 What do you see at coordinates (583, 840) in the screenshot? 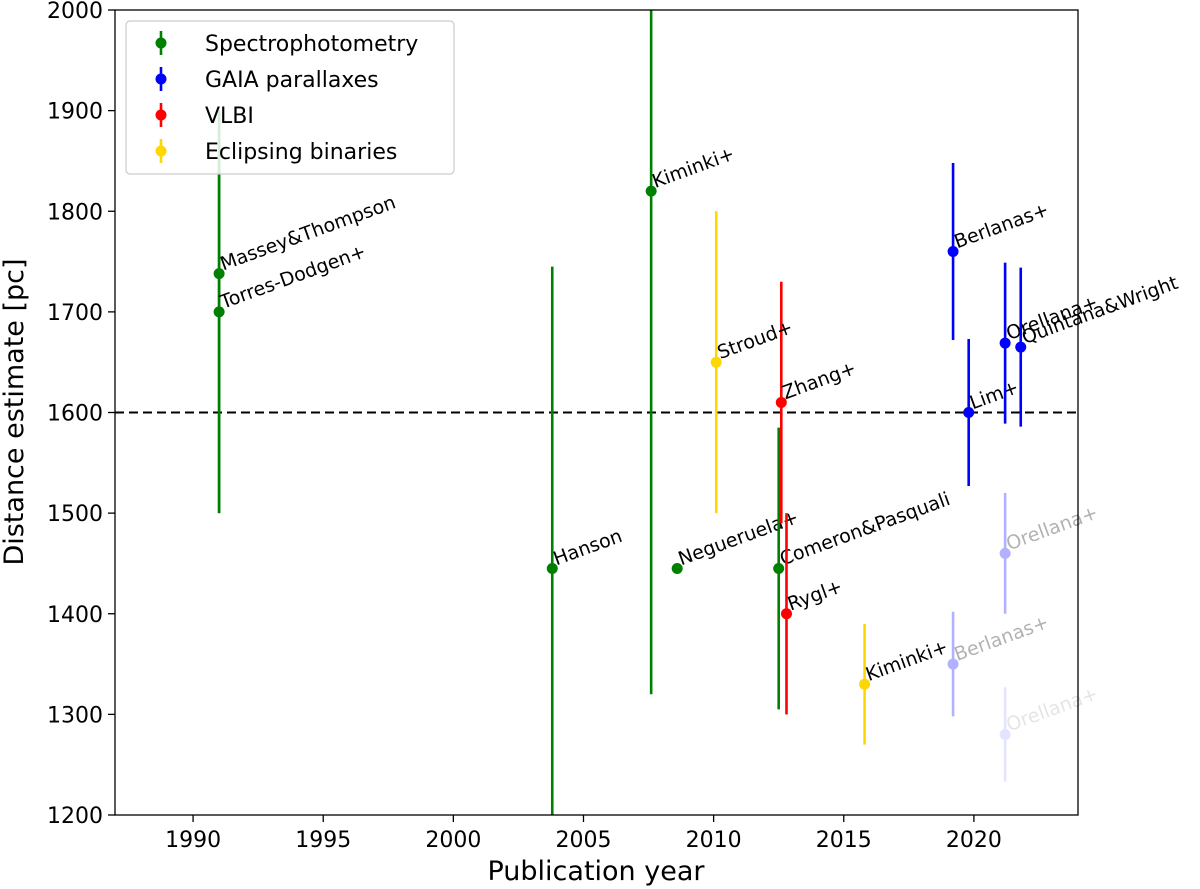
I see `x-tick-label: 2005` at bounding box center [583, 840].